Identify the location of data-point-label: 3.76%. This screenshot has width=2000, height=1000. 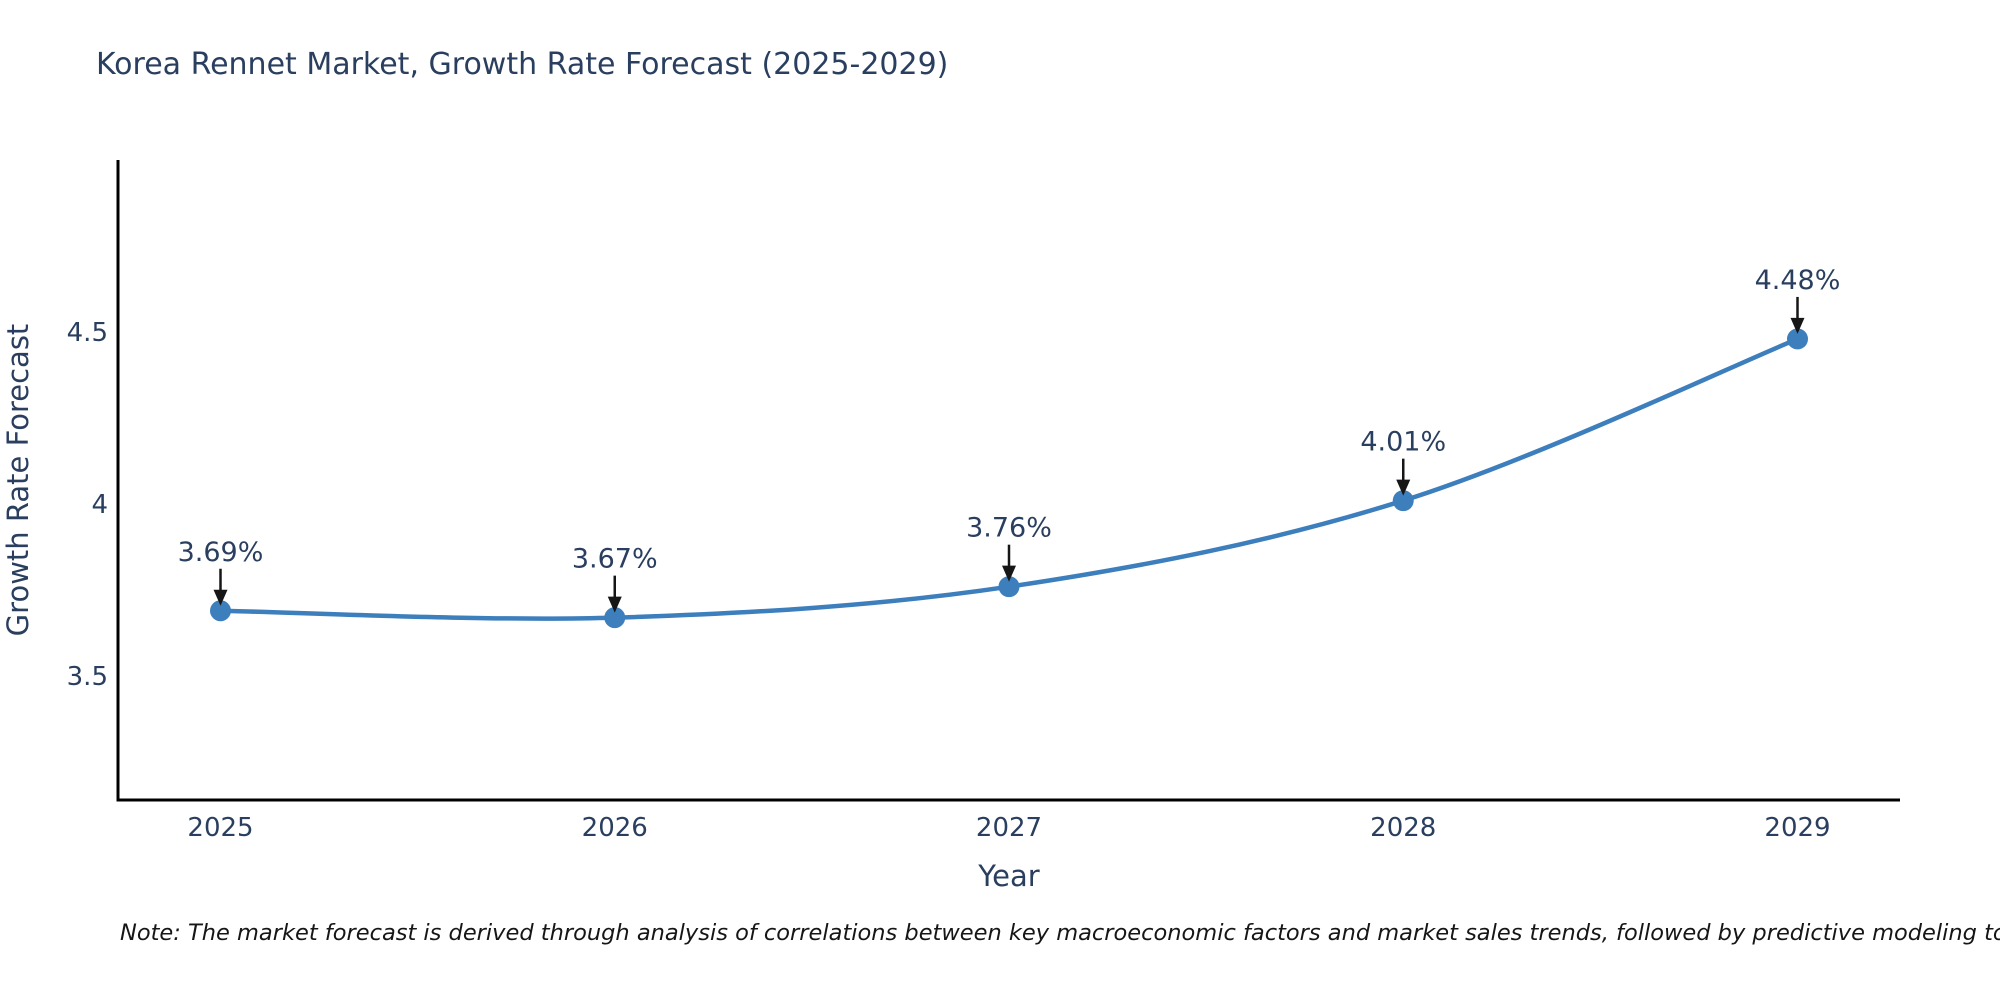
(1009, 528).